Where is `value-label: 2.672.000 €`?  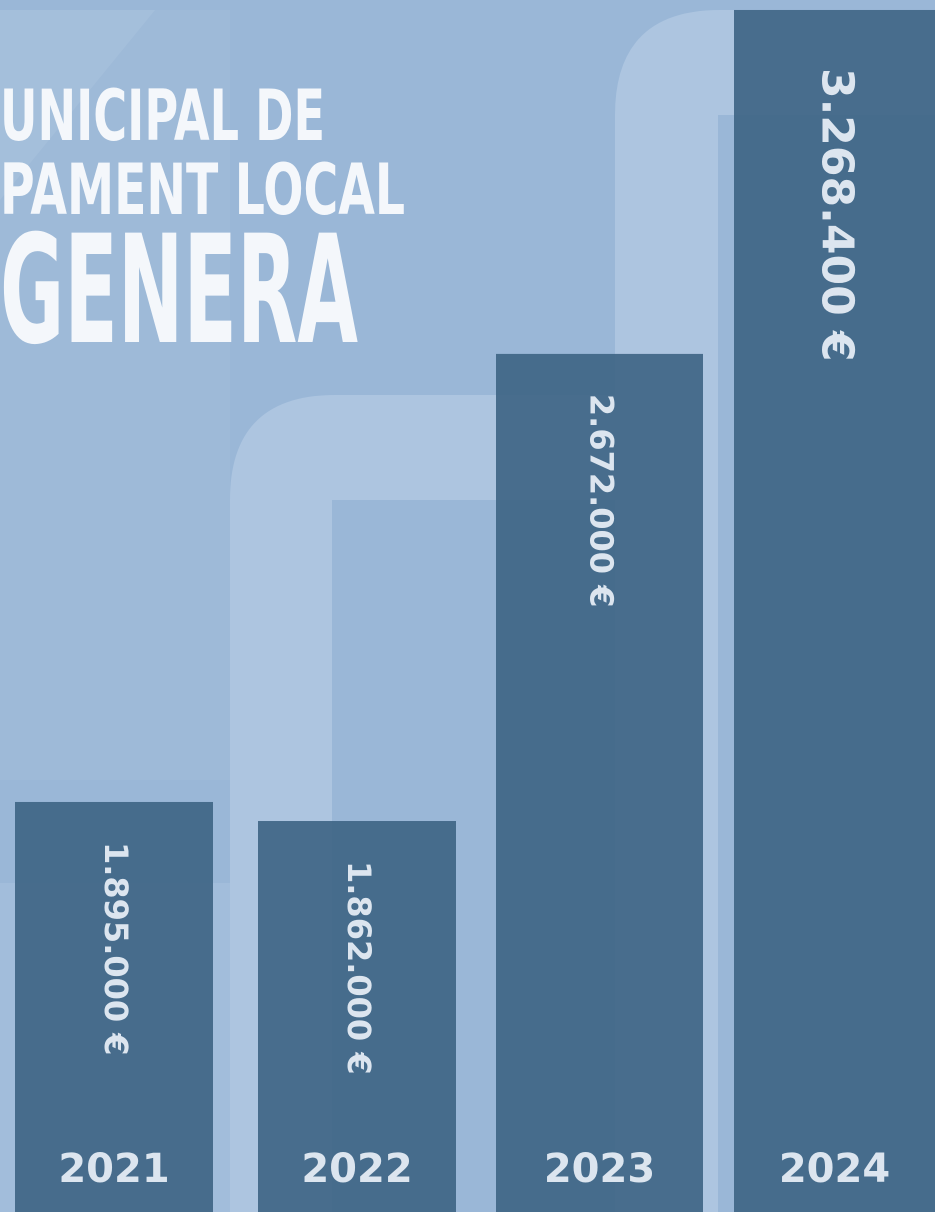 value-label: 2.672.000 € is located at coordinates (602, 501).